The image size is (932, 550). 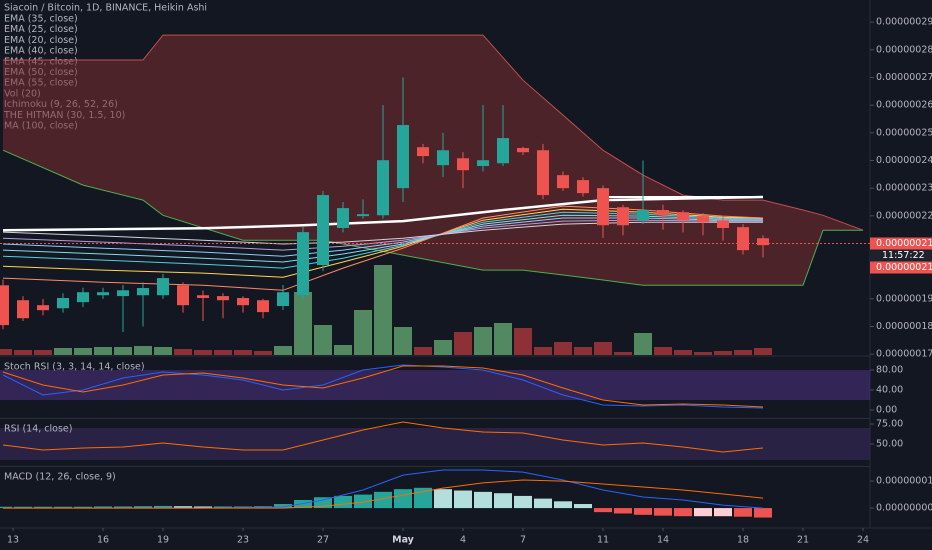 I want to click on y-tick-label: 80.00, so click(x=889, y=370).